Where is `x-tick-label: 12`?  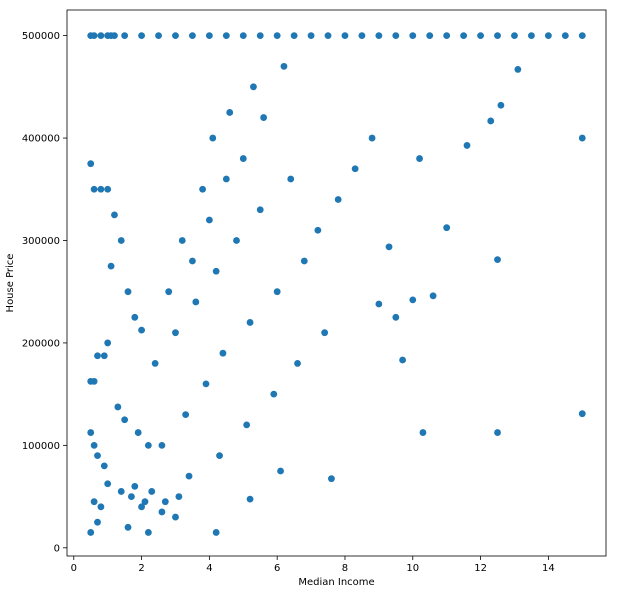 x-tick-label: 12 is located at coordinates (480, 568).